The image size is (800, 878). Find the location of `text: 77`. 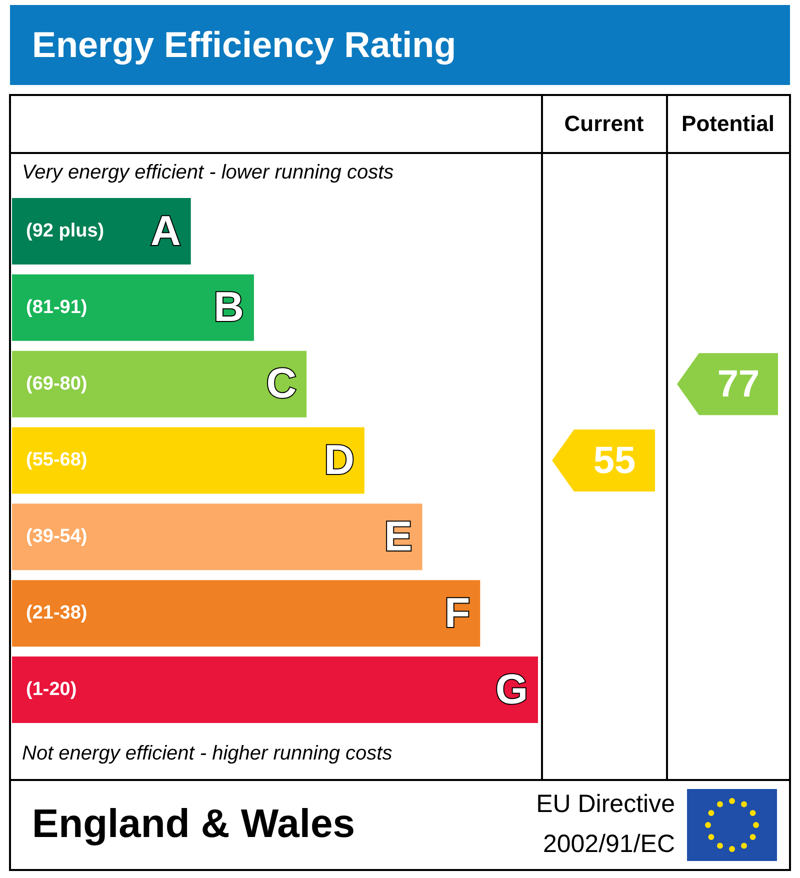

text: 77 is located at coordinates (738, 385).